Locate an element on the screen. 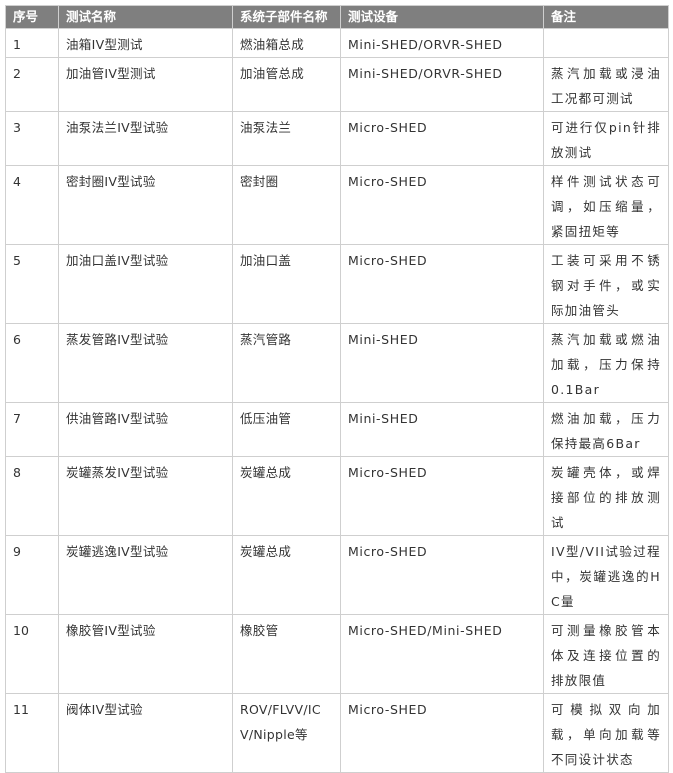 The image size is (673, 773). table-cell: 可测量橡胶管本体及连接位置的排放限值 is located at coordinates (606, 654).